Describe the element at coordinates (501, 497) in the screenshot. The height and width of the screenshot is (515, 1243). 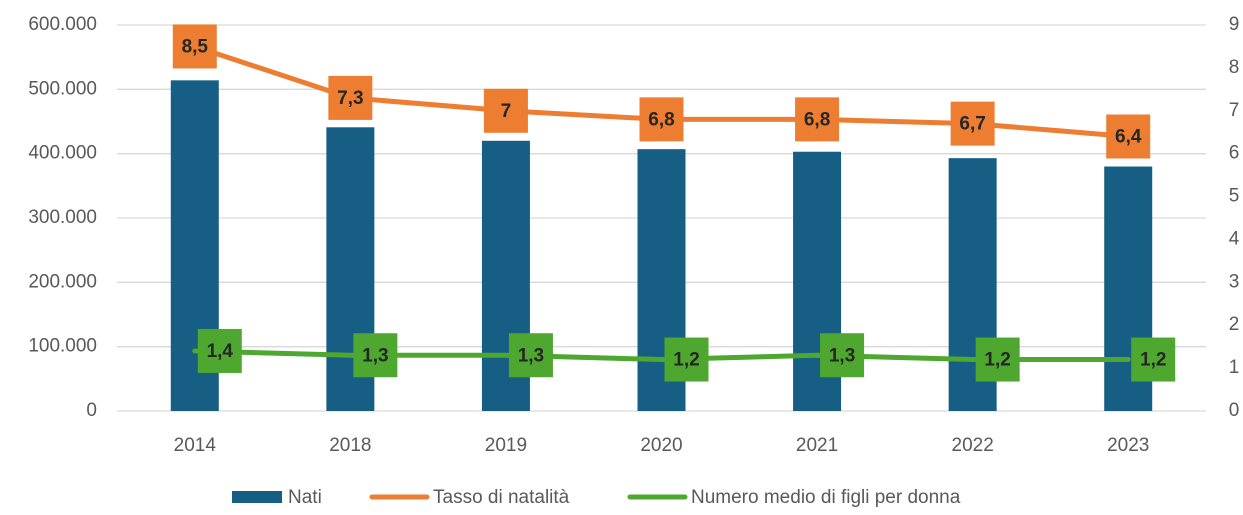
I see `legend-label: Tasso di natalità` at that location.